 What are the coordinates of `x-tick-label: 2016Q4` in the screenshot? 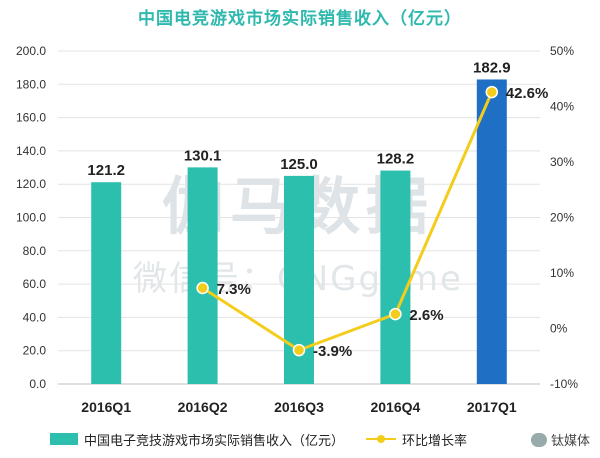 It's located at (395, 407).